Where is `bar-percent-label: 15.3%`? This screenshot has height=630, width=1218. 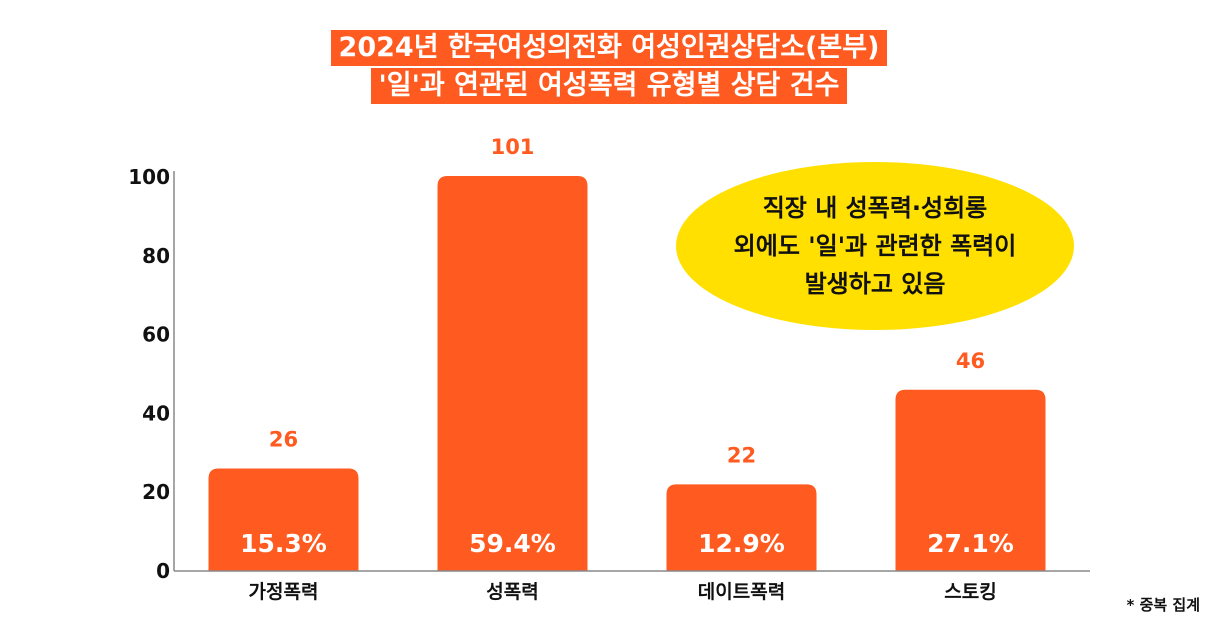
bar-percent-label: 15.3% is located at coordinates (283, 543).